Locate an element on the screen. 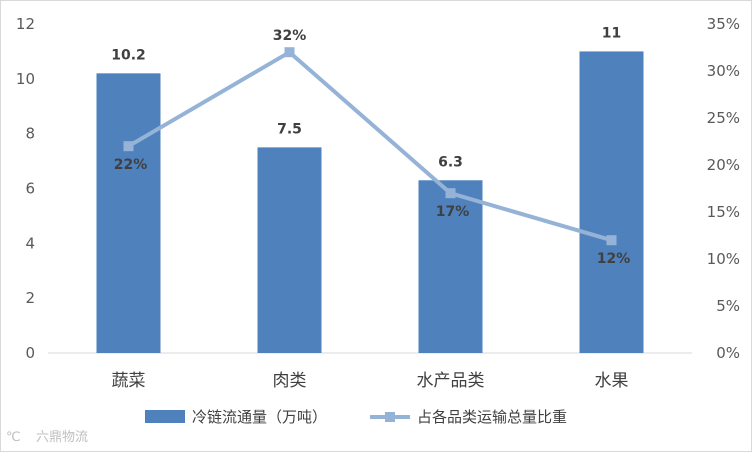 The width and height of the screenshot is (752, 452). legend-line-marker is located at coordinates (390, 417).